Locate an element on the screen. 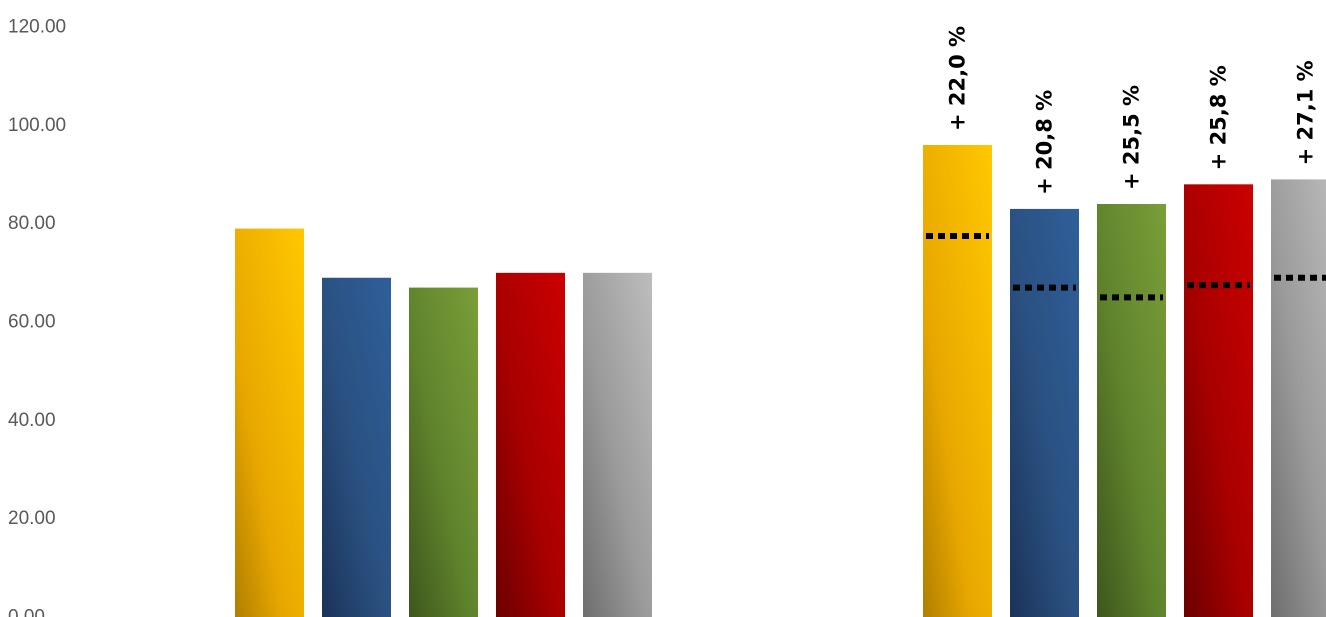  y-tick-label: 20.00 is located at coordinates (32, 518).